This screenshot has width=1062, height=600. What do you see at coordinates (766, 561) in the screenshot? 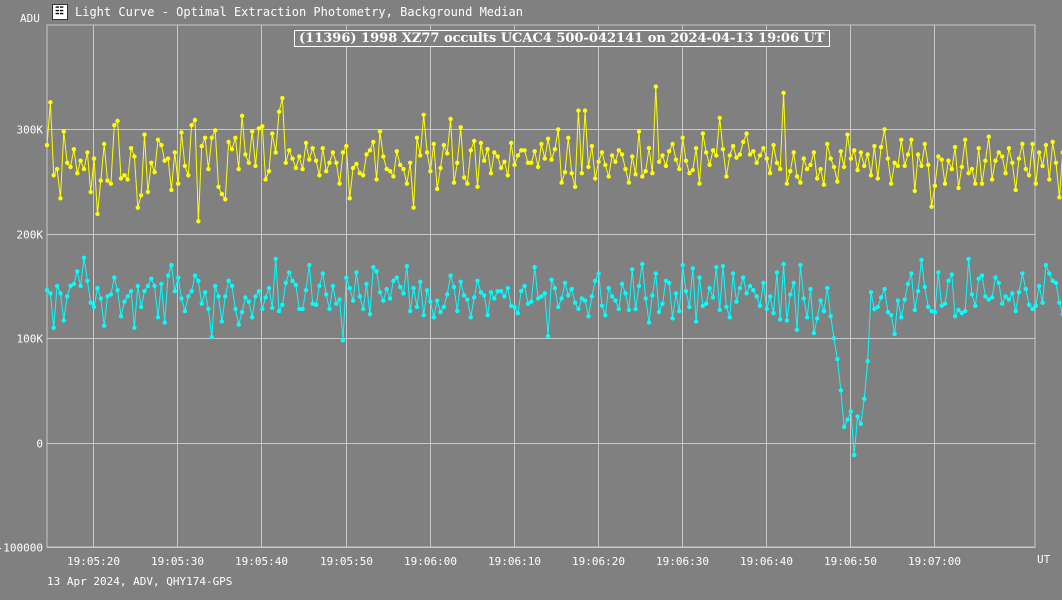
I see `x-tick-label: 19:06:40` at bounding box center [766, 561].